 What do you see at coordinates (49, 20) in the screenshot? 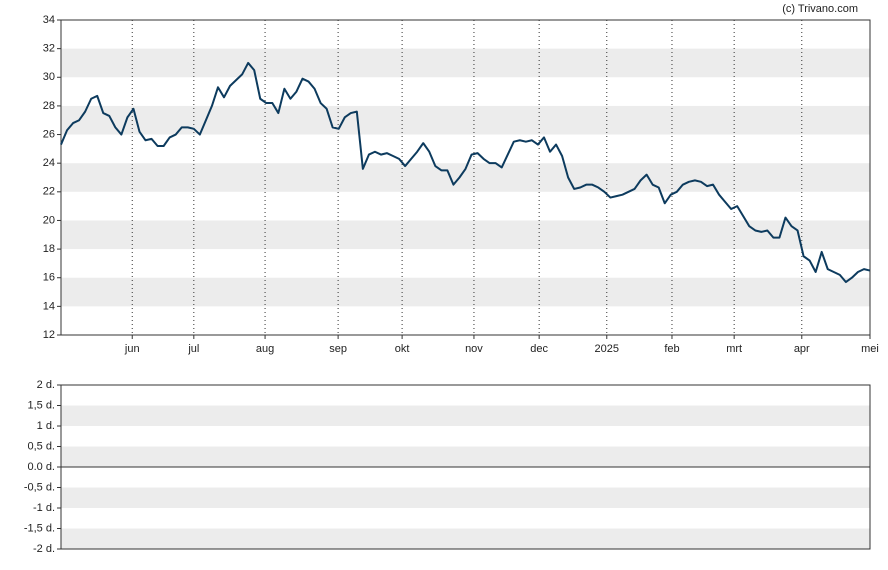
I see `y-tick-label: 34` at bounding box center [49, 20].